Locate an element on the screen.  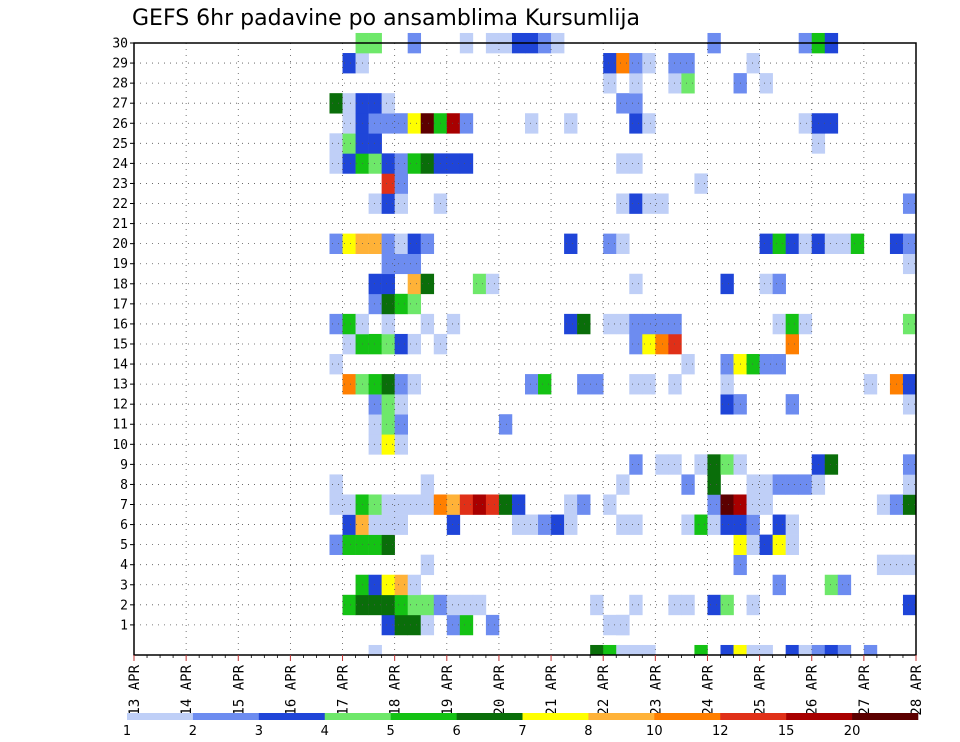
x-tick-label: 21 APR is located at coordinates (552, 689).